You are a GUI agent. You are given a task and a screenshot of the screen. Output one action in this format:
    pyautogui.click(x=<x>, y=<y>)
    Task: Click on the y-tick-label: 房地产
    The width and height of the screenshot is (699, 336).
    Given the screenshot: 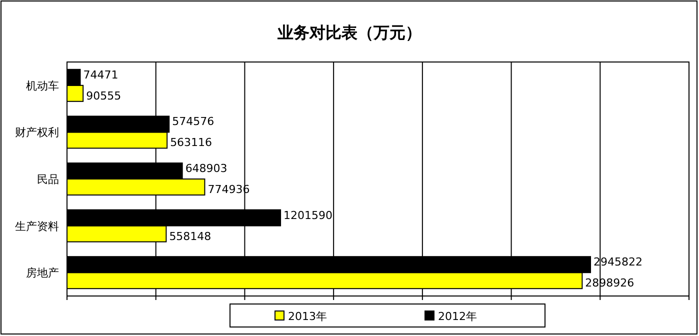 What is the action you would take?
    pyautogui.click(x=42, y=273)
    